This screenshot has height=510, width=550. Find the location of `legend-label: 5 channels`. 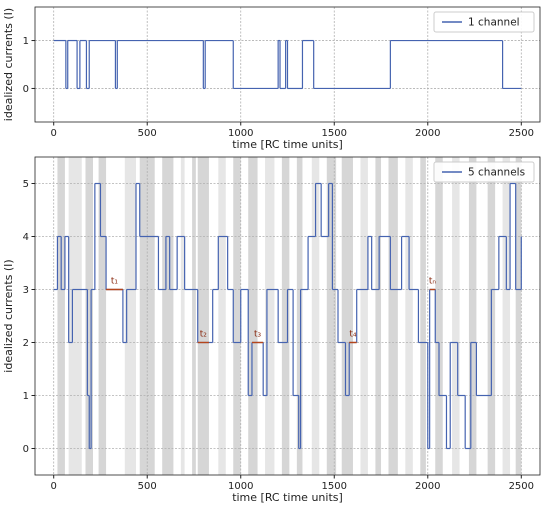

legend-label: 5 channels is located at coordinates (496, 173).